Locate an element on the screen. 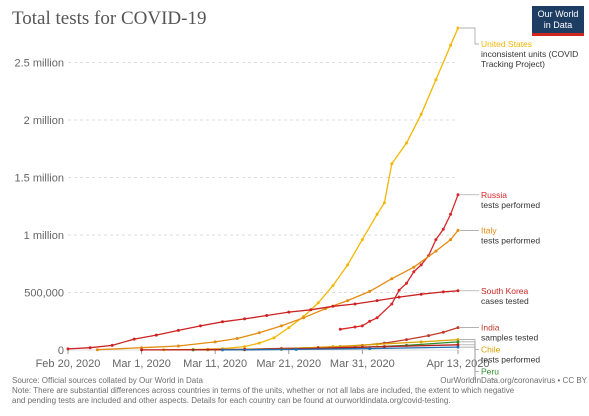  series-label-name: India is located at coordinates (490, 328).